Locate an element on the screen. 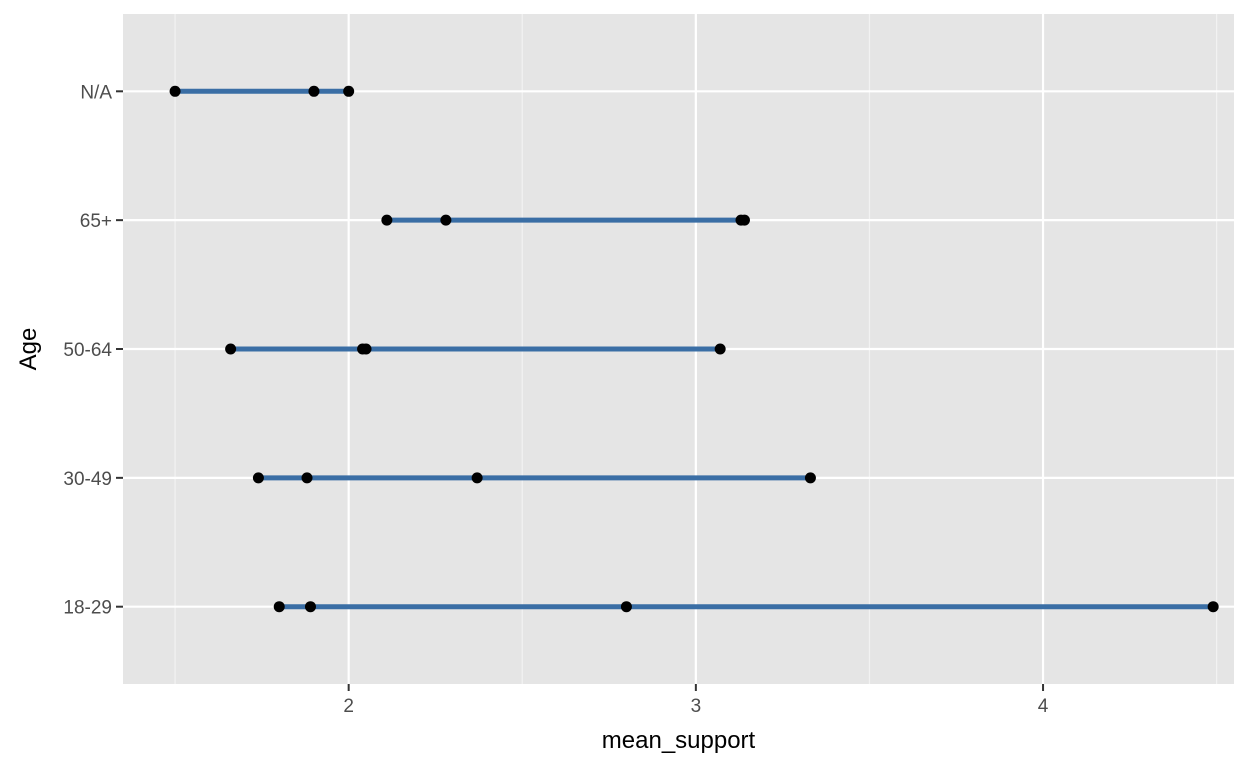 The width and height of the screenshot is (1248, 773). y-tick-label: 50-64 is located at coordinates (87, 350).